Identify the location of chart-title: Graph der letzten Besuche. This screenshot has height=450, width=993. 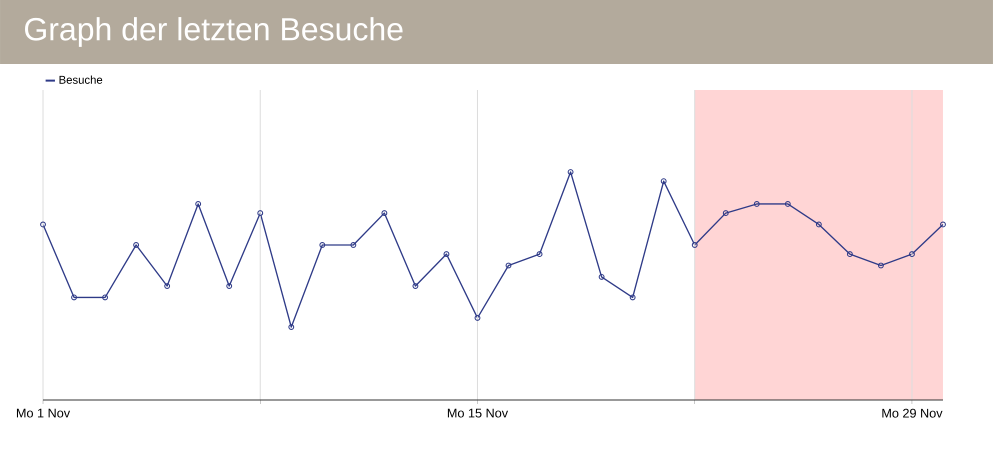
(214, 32).